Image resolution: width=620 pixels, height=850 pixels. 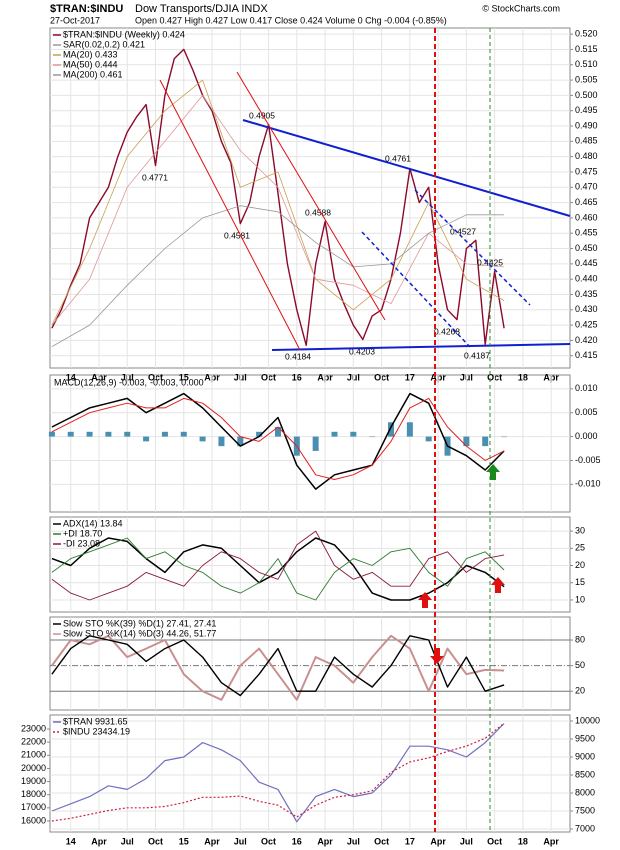 What do you see at coordinates (586, 294) in the screenshot?
I see `y-tick-label: 0.435` at bounding box center [586, 294].